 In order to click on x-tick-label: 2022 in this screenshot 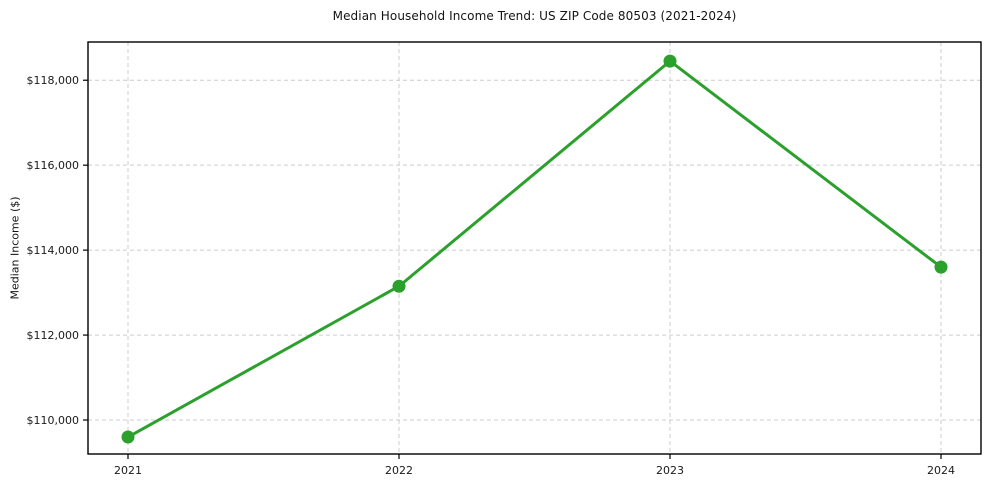, I will do `click(399, 470)`.